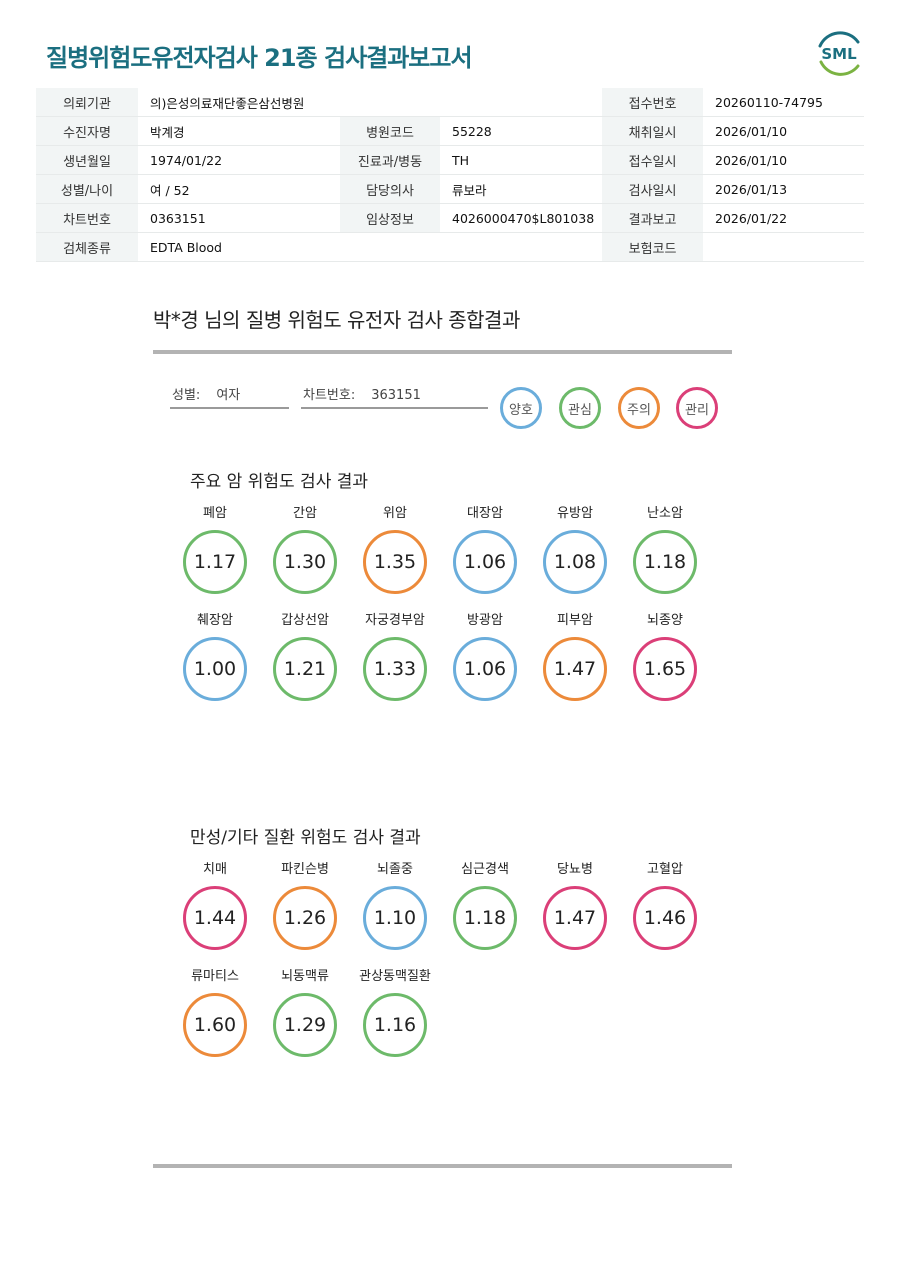 Image resolution: width=900 pixels, height=1271 pixels. Describe the element at coordinates (370, 247) in the screenshot. I see `info-value: EDTA Blood` at that location.